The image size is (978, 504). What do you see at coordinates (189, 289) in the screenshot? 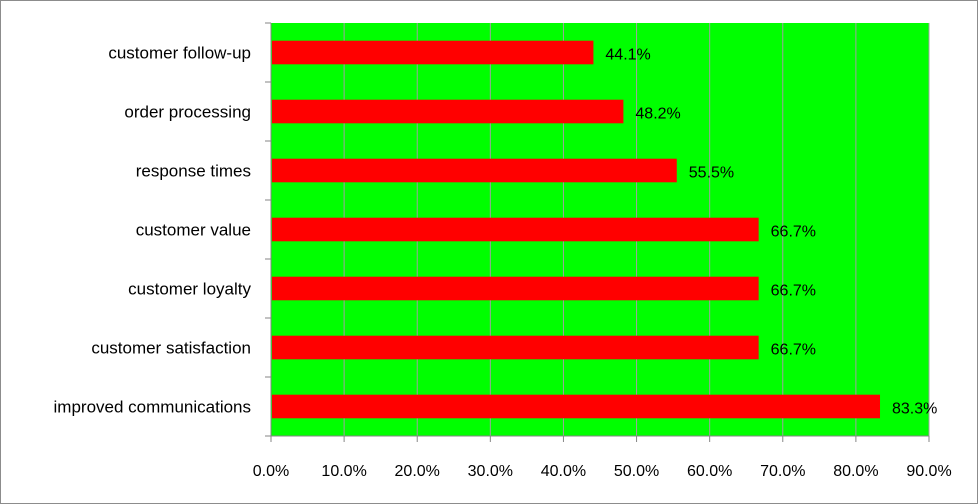
I see `category-label: customer loyalty` at bounding box center [189, 289].